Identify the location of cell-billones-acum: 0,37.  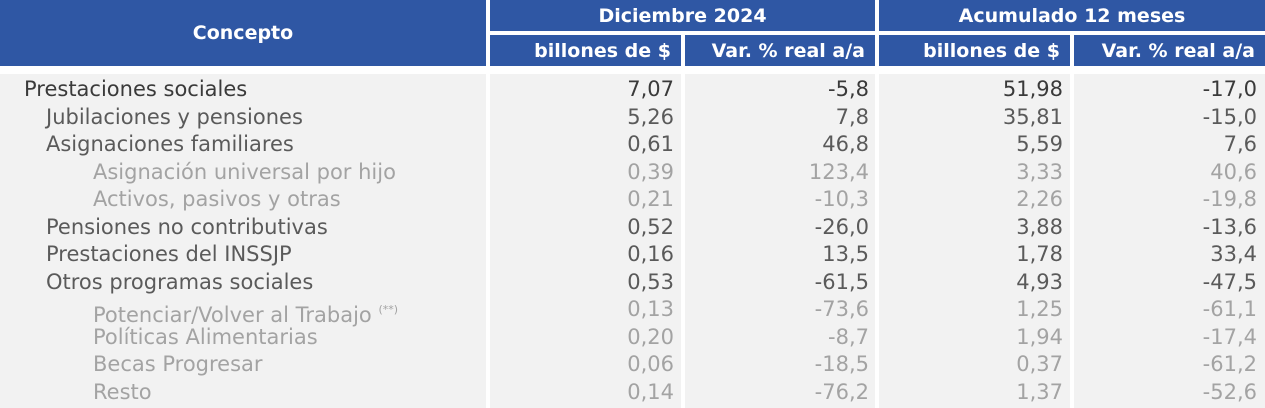
(1039, 364).